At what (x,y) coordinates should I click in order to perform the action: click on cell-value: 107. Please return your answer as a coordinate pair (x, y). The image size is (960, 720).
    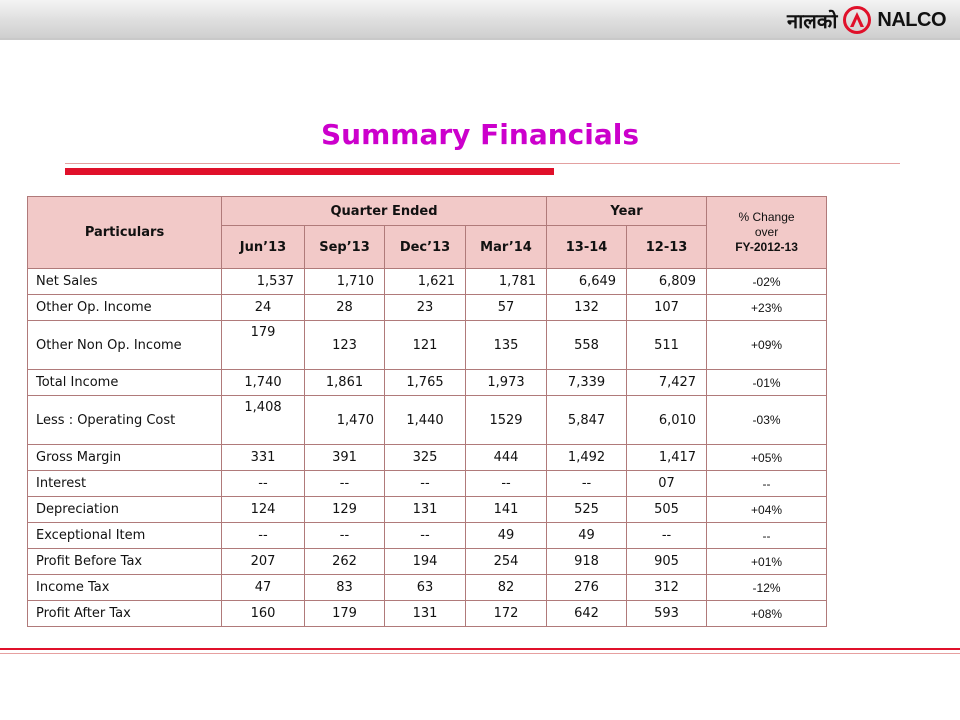
    Looking at the image, I should click on (667, 307).